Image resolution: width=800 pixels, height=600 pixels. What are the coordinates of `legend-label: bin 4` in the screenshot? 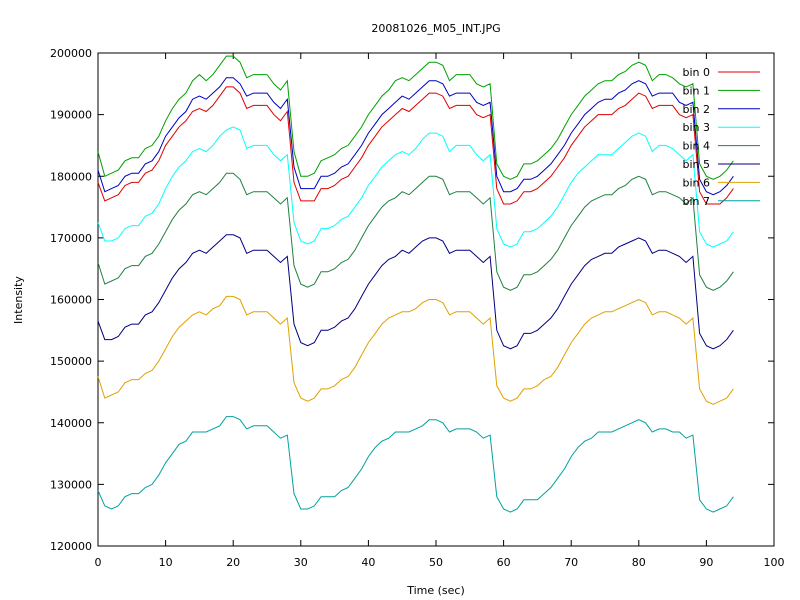 It's located at (696, 146).